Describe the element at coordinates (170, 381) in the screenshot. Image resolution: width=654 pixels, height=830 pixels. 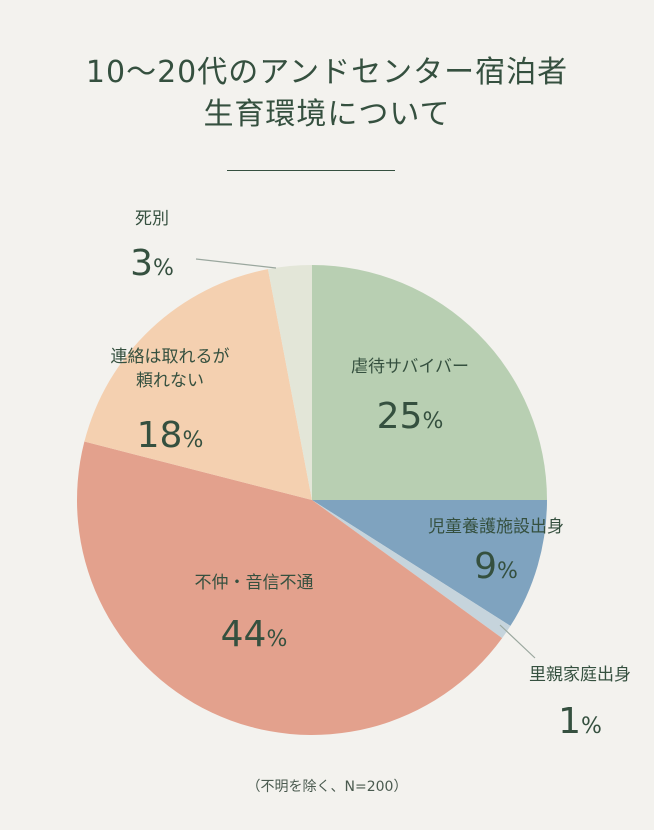
I see `slice-label: 頼れない` at that location.